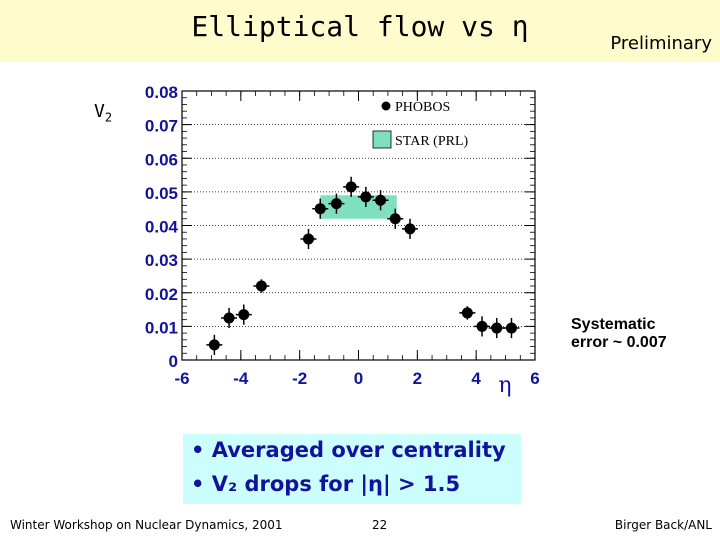 This screenshot has height=540, width=720. I want to click on x-axis-label: η, so click(504, 385).